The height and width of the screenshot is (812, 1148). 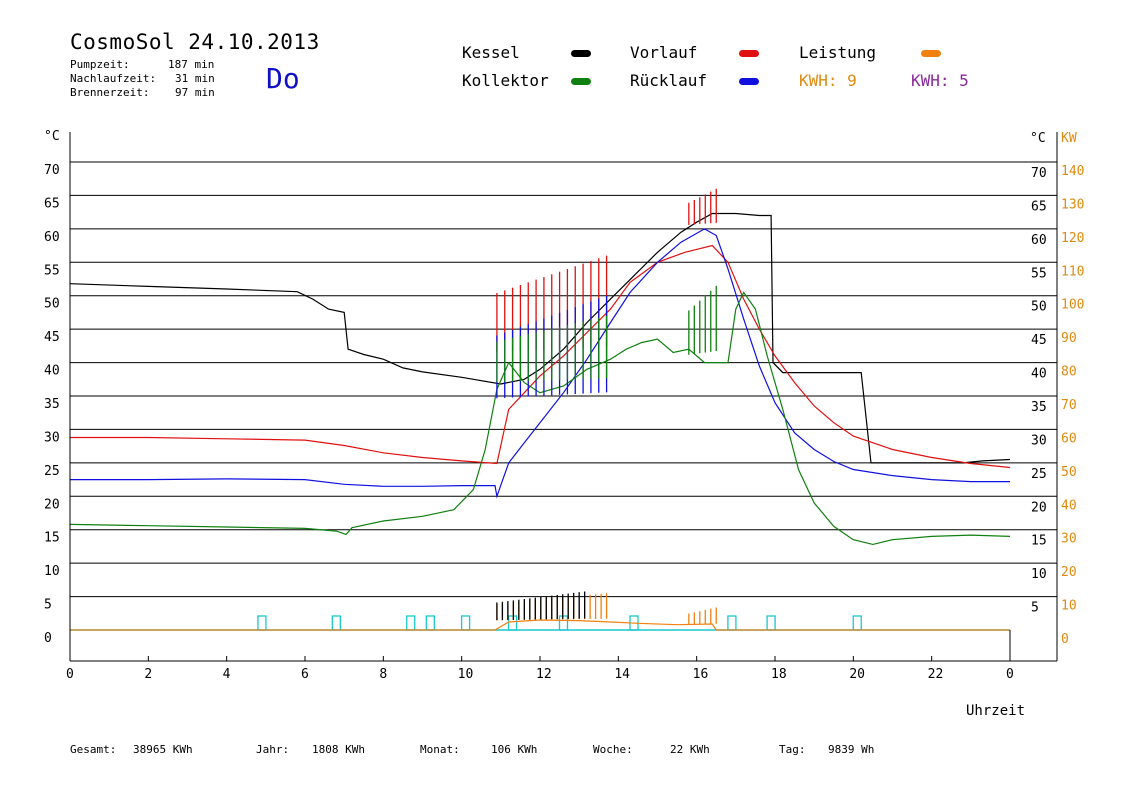 I want to click on y-tick-label-right: 45, so click(x=1039, y=340).